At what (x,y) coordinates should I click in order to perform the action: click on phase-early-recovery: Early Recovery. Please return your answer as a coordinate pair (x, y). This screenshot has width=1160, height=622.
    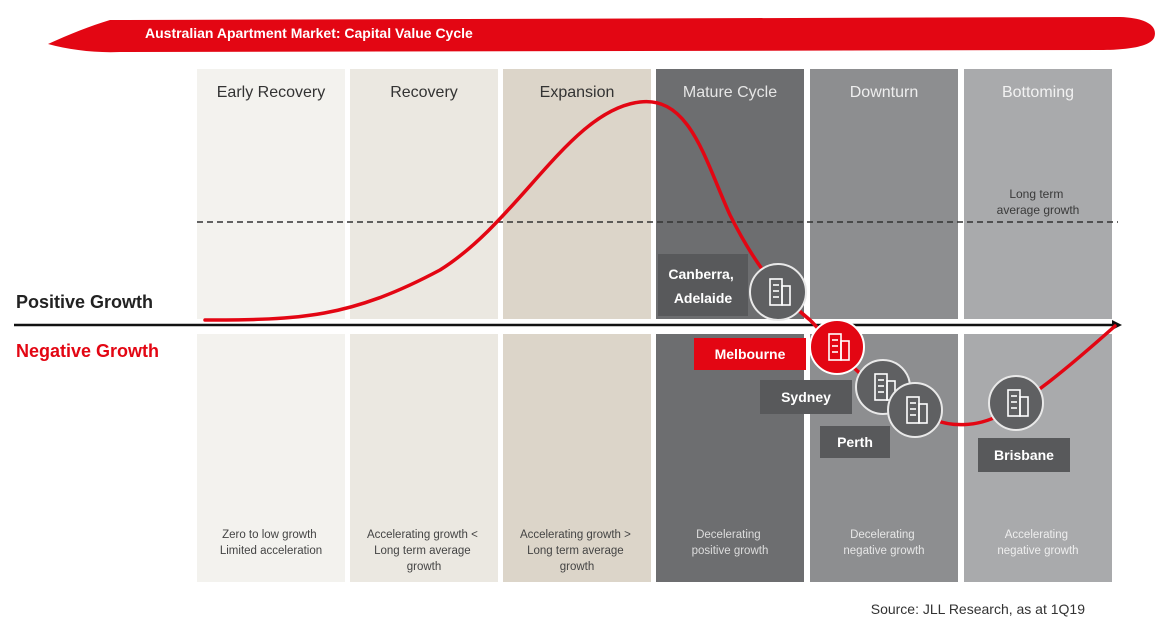
    Looking at the image, I should click on (271, 325).